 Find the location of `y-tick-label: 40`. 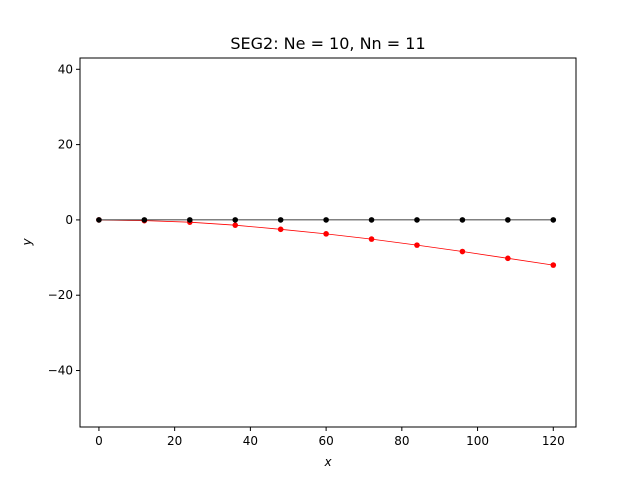

y-tick-label: 40 is located at coordinates (65, 69).